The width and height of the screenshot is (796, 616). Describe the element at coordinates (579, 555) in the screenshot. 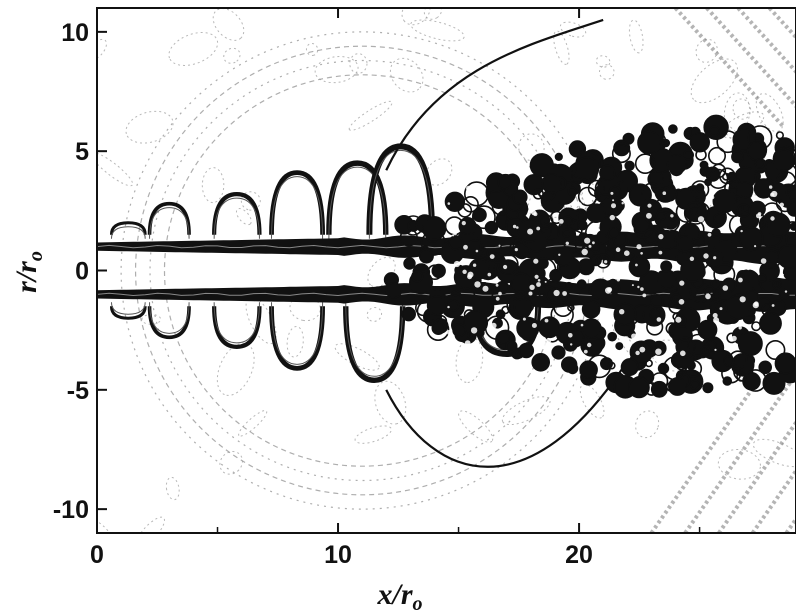

I see `x-tick-label: 20` at that location.